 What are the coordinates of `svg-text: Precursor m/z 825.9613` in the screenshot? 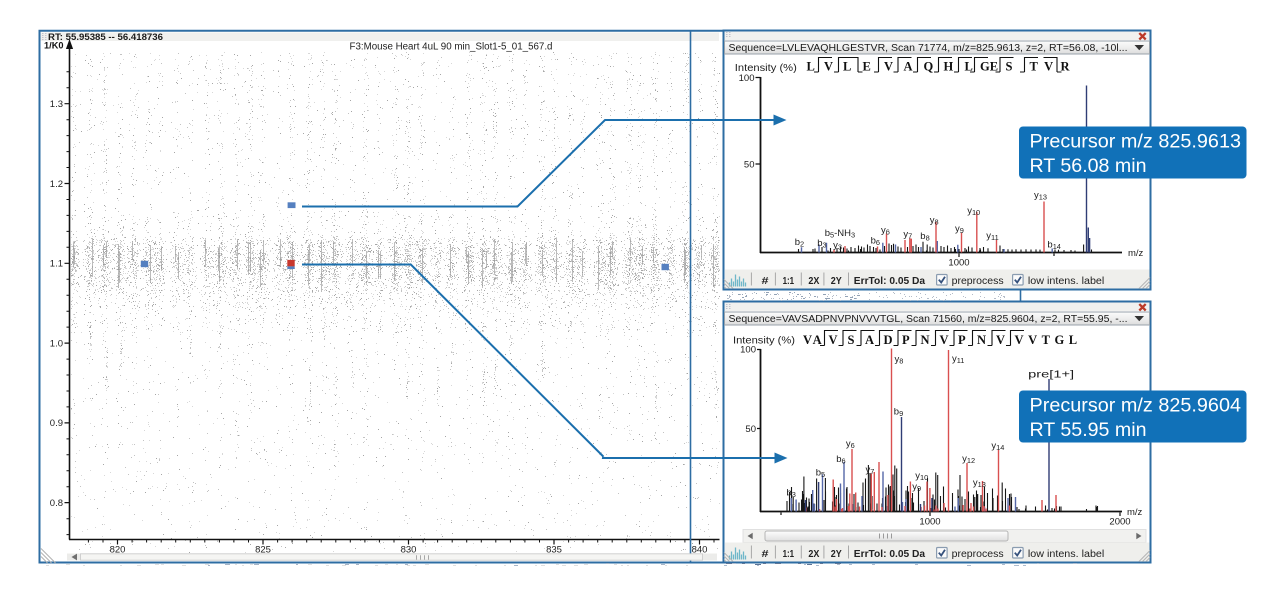 It's located at (1136, 142).